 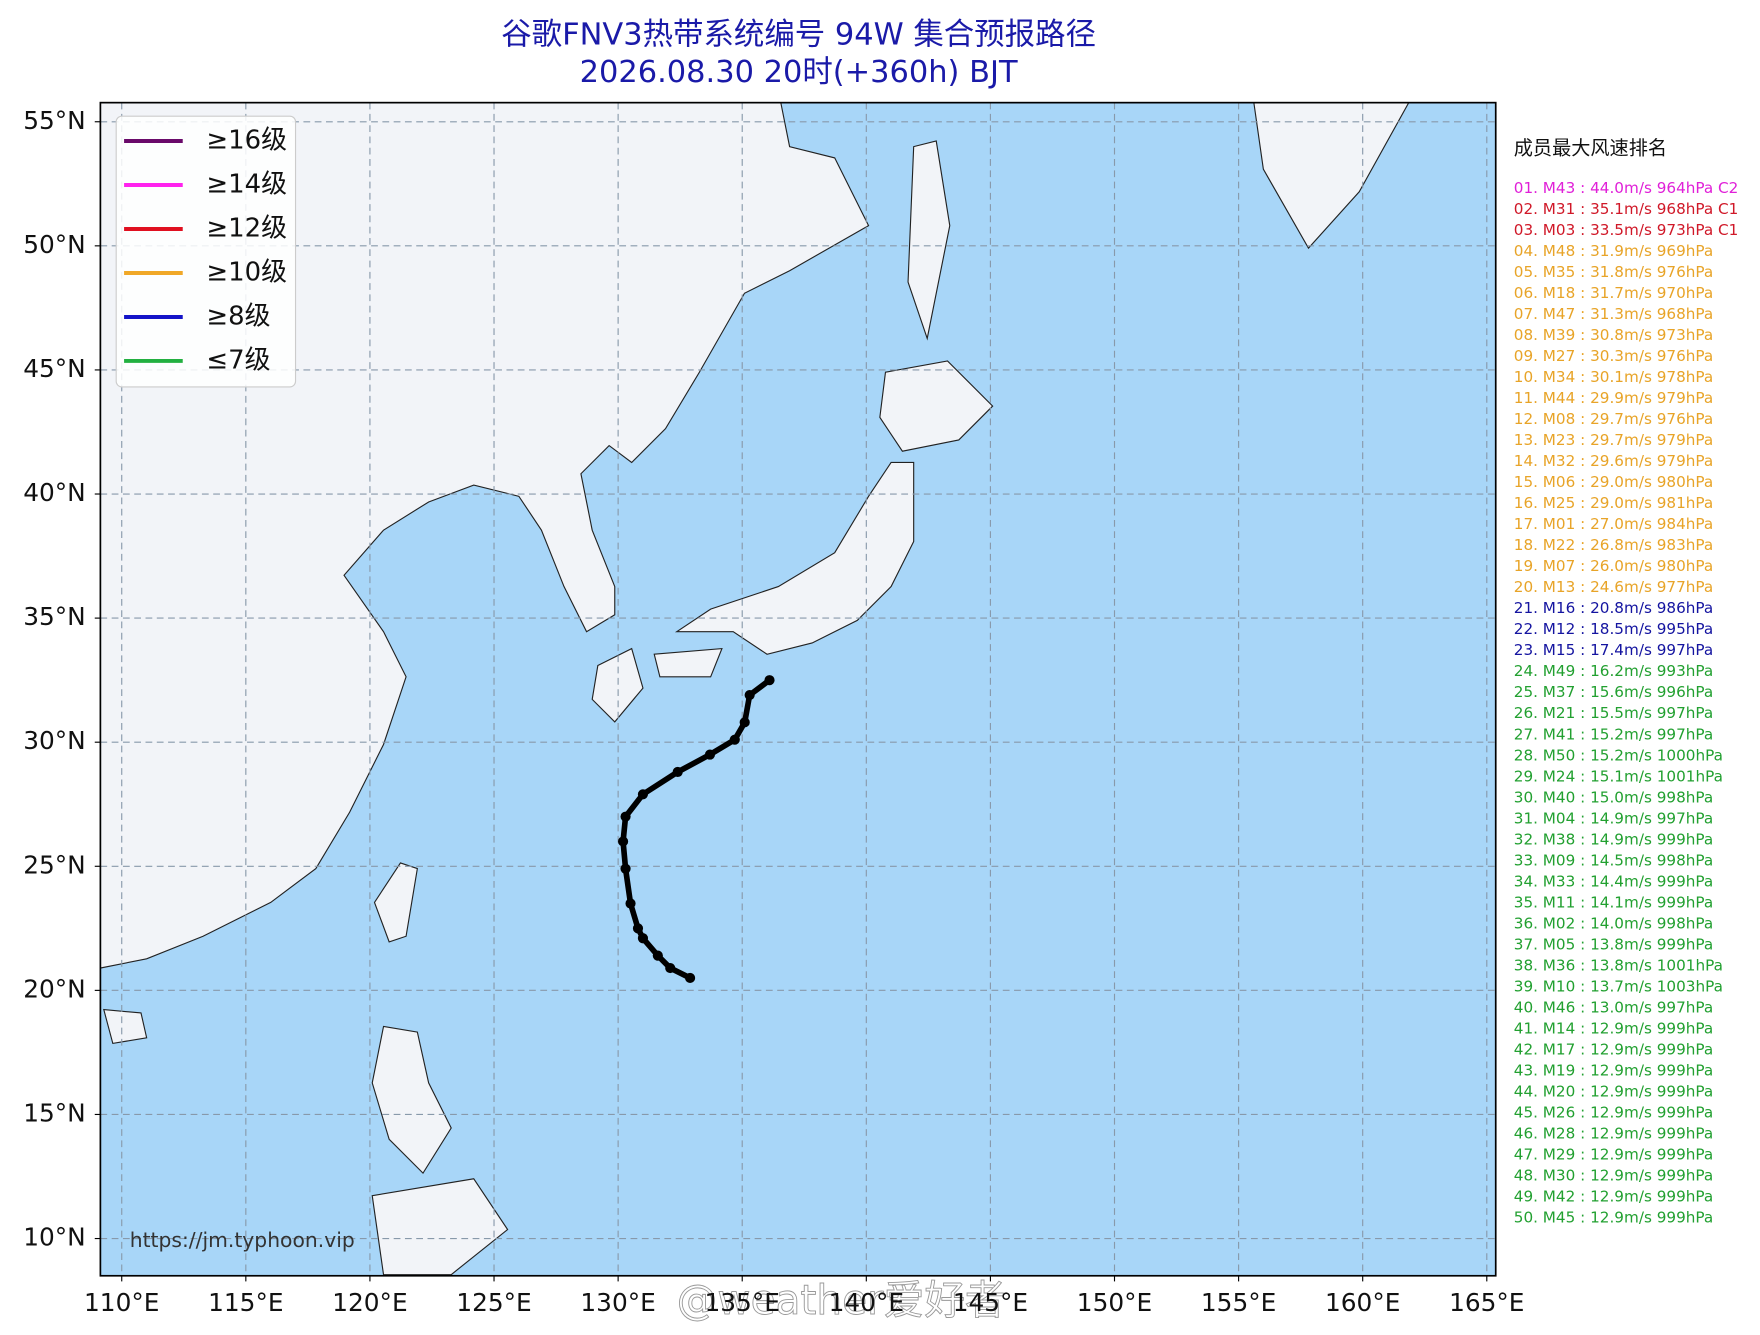 I want to click on legend-label: ≥10级, so click(x=246, y=272).